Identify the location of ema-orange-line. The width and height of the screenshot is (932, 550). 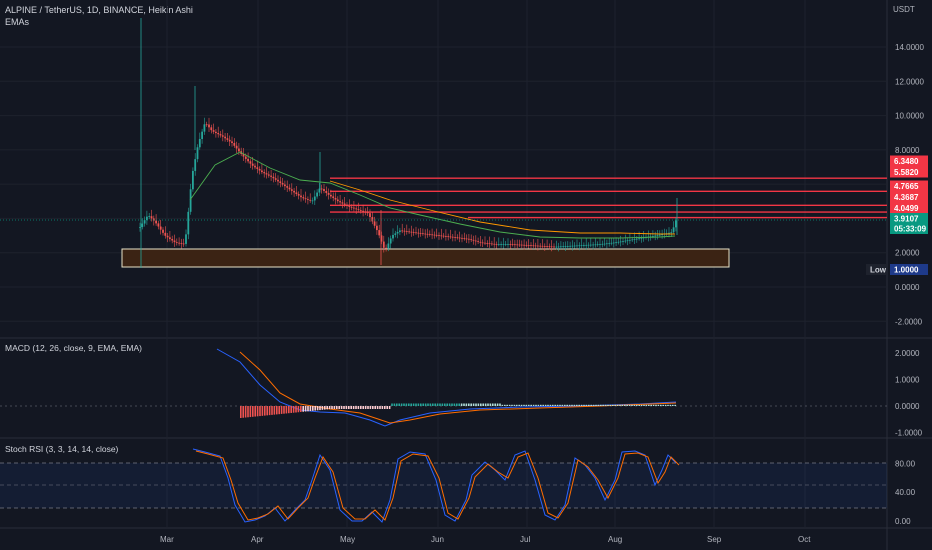
(502, 207).